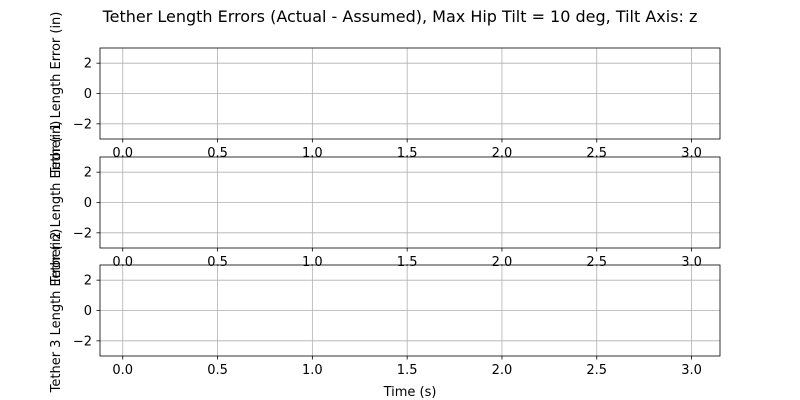 The image size is (800, 400). I want to click on y-axis-label: Tether 2 Length Error (in), so click(56, 203).